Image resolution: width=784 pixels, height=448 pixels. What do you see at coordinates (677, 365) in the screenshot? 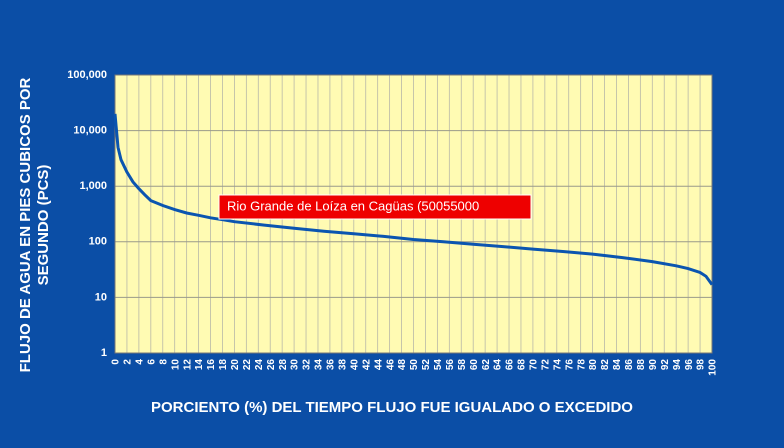
I see `x-tick-label: 94` at bounding box center [677, 365].